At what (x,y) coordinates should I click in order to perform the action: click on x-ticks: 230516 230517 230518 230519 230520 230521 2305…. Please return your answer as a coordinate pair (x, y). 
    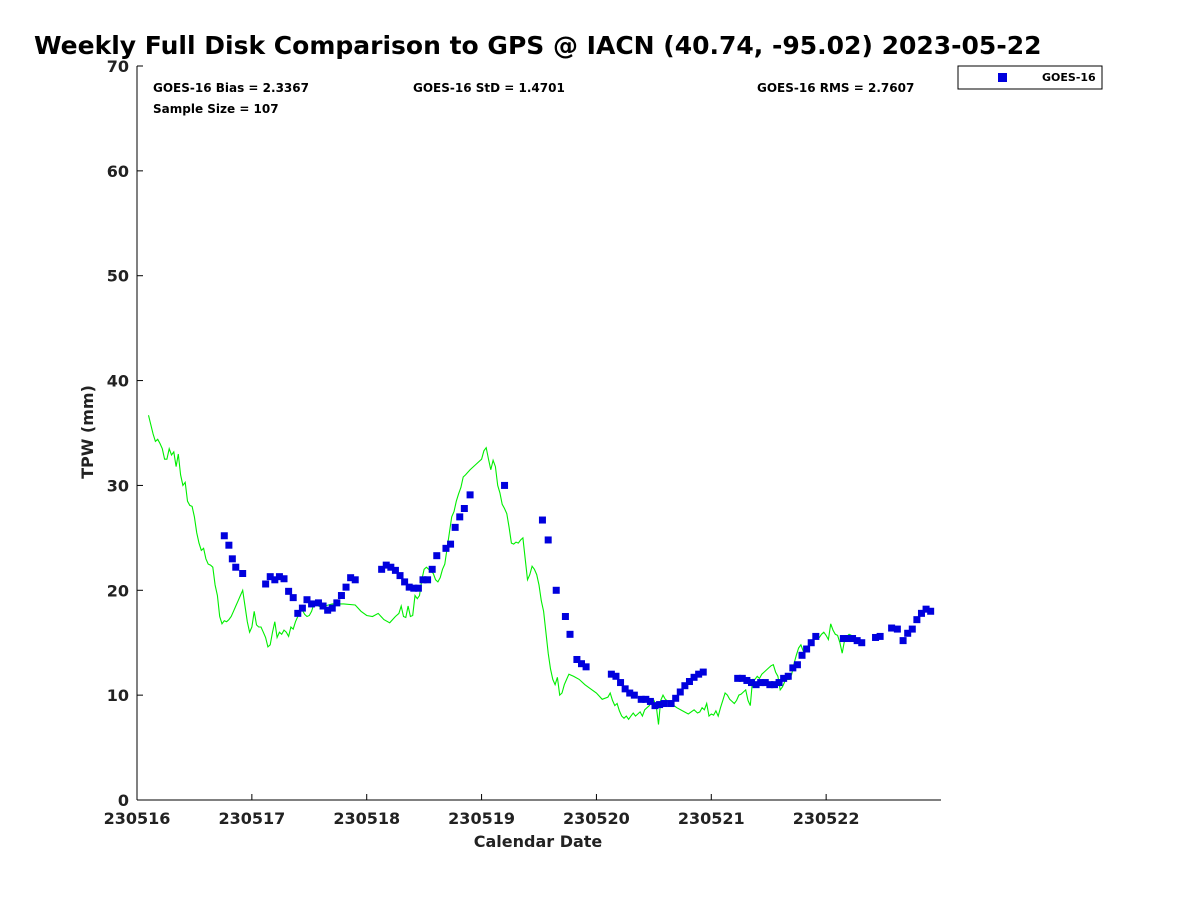
    Looking at the image, I should click on (482, 811).